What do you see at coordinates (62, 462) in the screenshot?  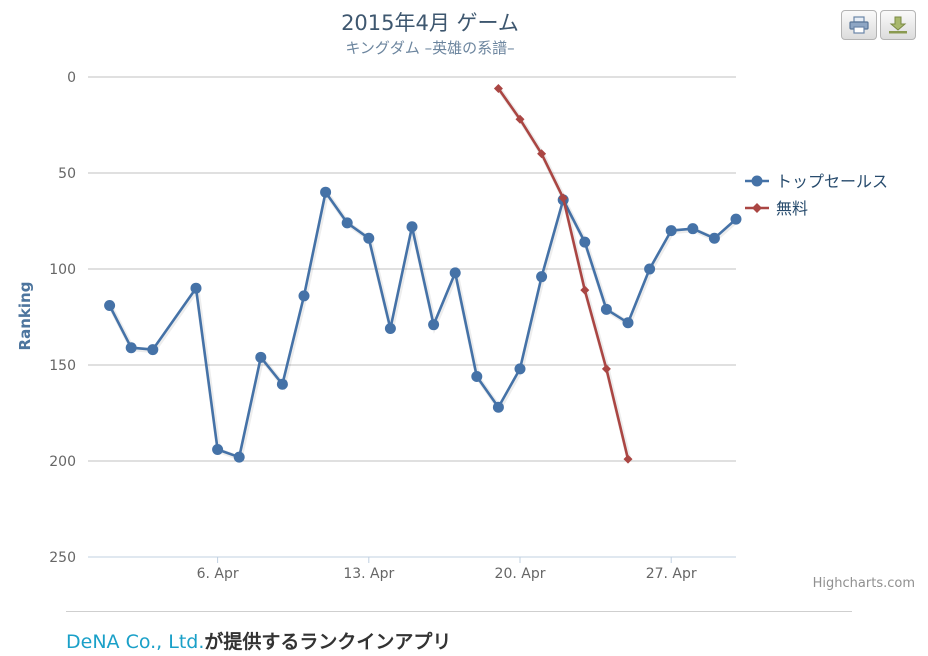 I see `y-tick-label: 200` at bounding box center [62, 462].